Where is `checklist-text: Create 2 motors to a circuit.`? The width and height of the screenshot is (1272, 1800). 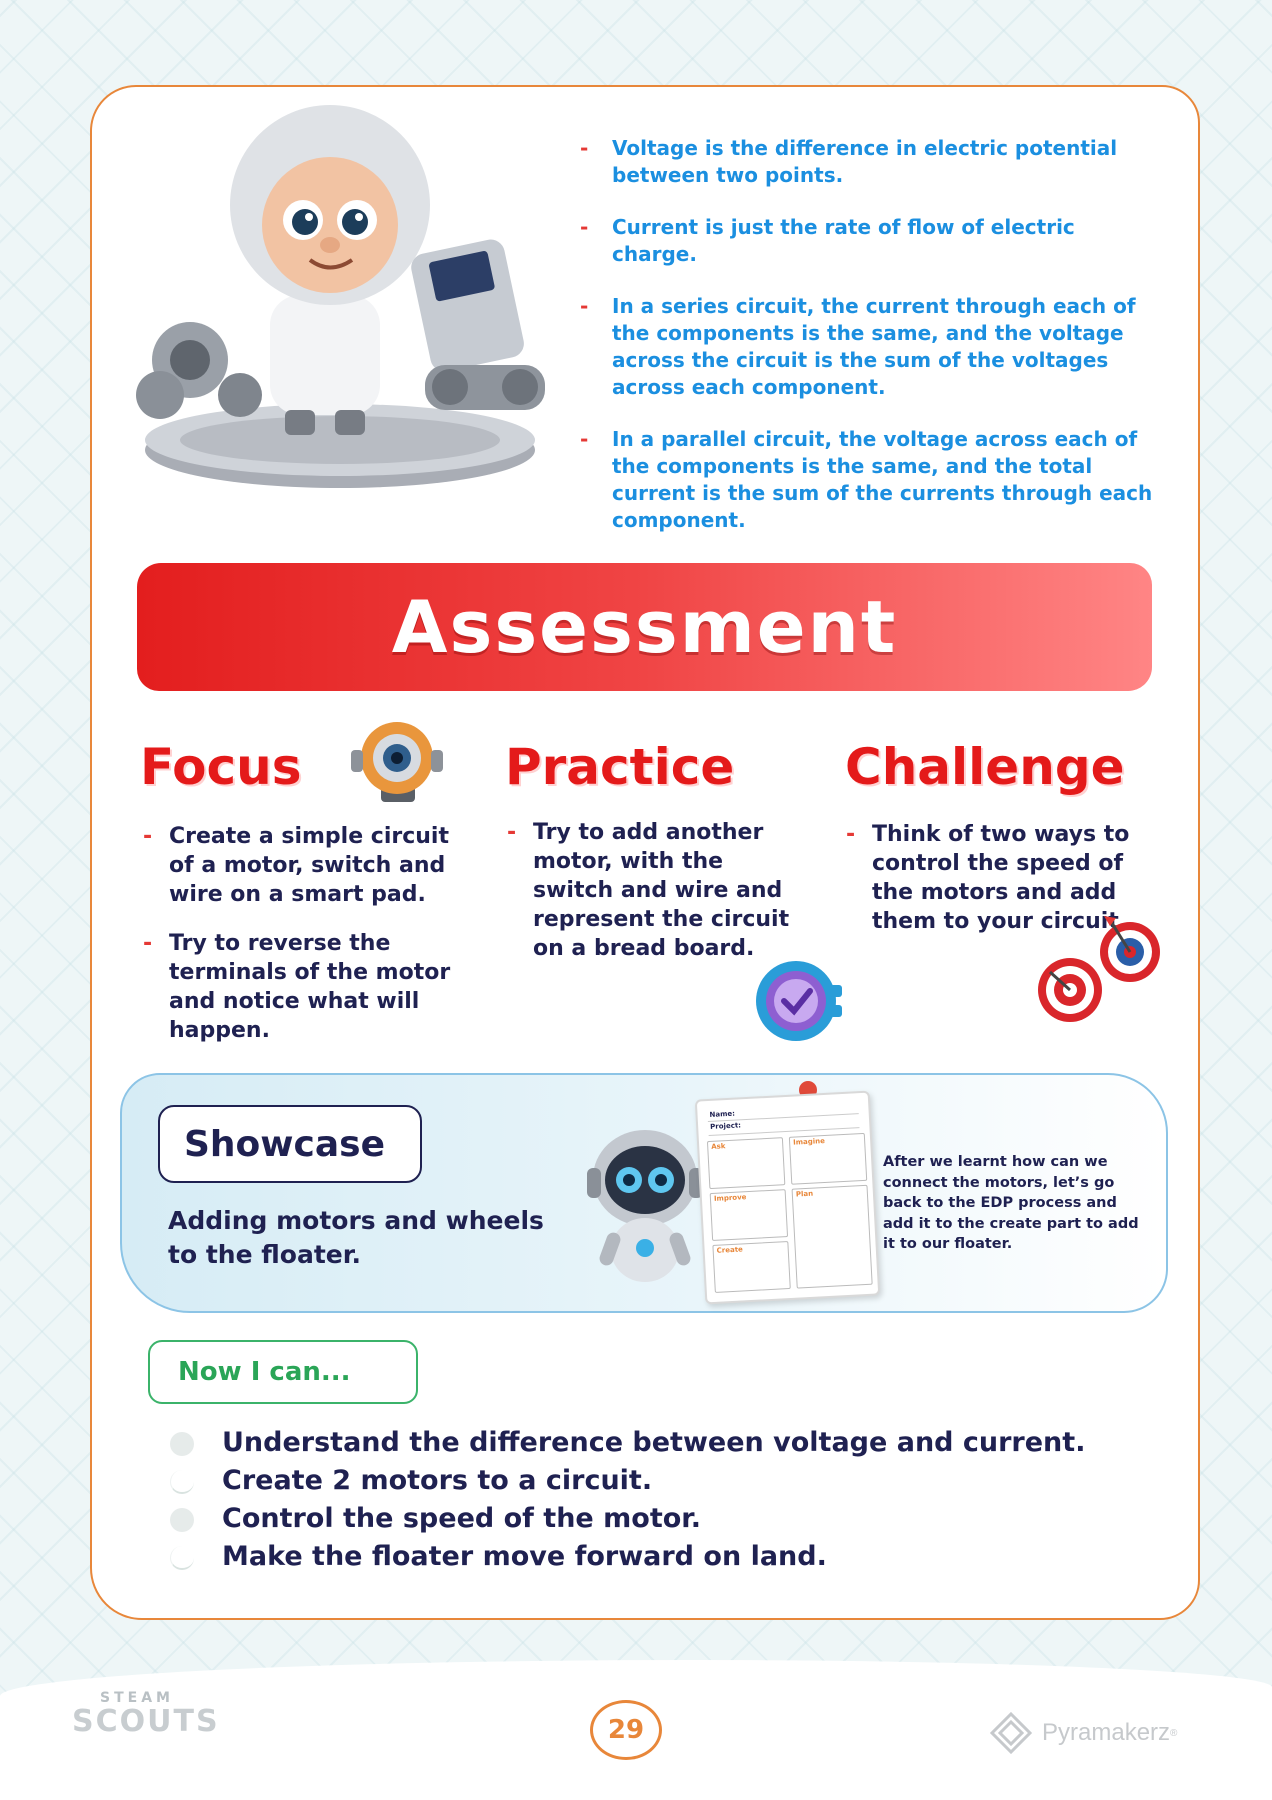 checklist-text: Create 2 motors to a circuit. is located at coordinates (437, 1480).